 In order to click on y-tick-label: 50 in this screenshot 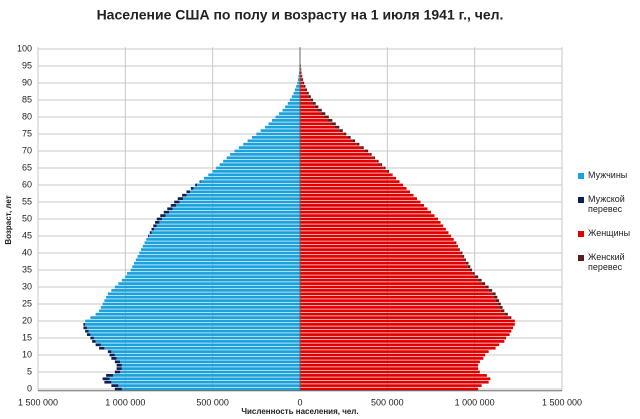, I will do `click(27, 218)`.